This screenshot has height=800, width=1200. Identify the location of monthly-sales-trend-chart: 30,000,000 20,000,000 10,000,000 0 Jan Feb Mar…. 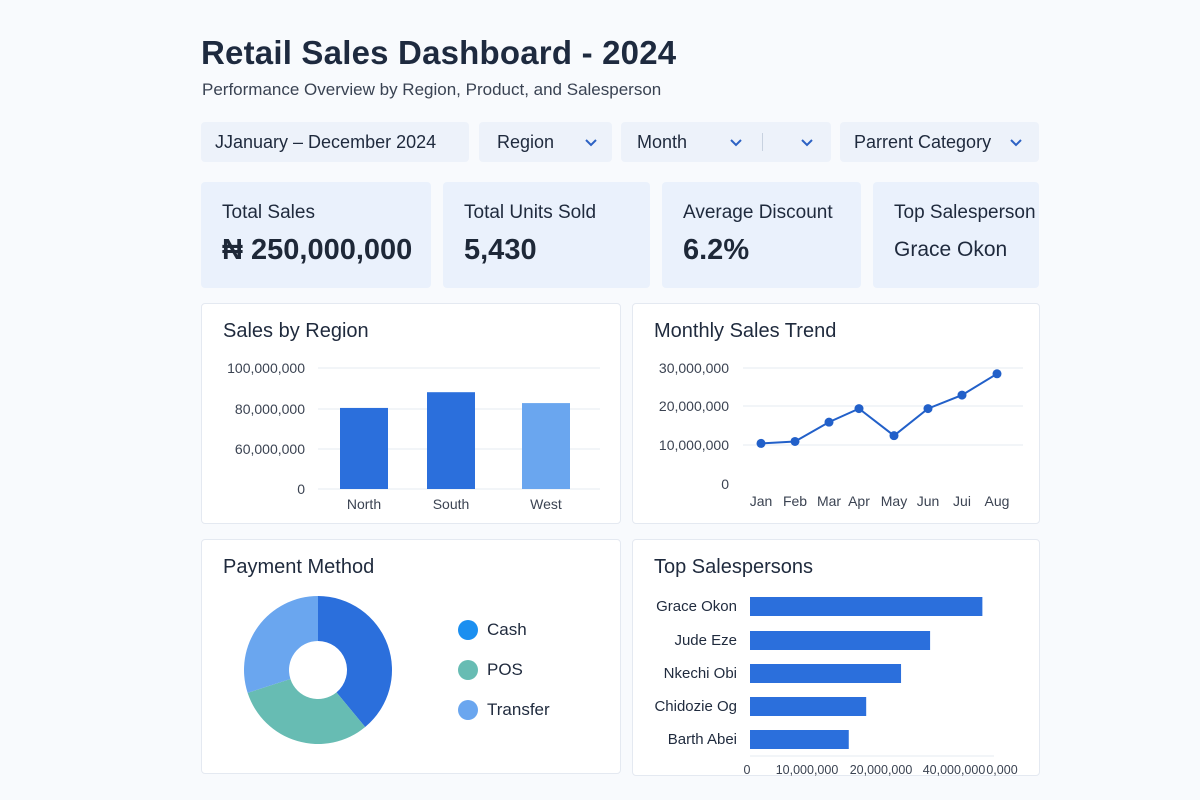
(841, 434).